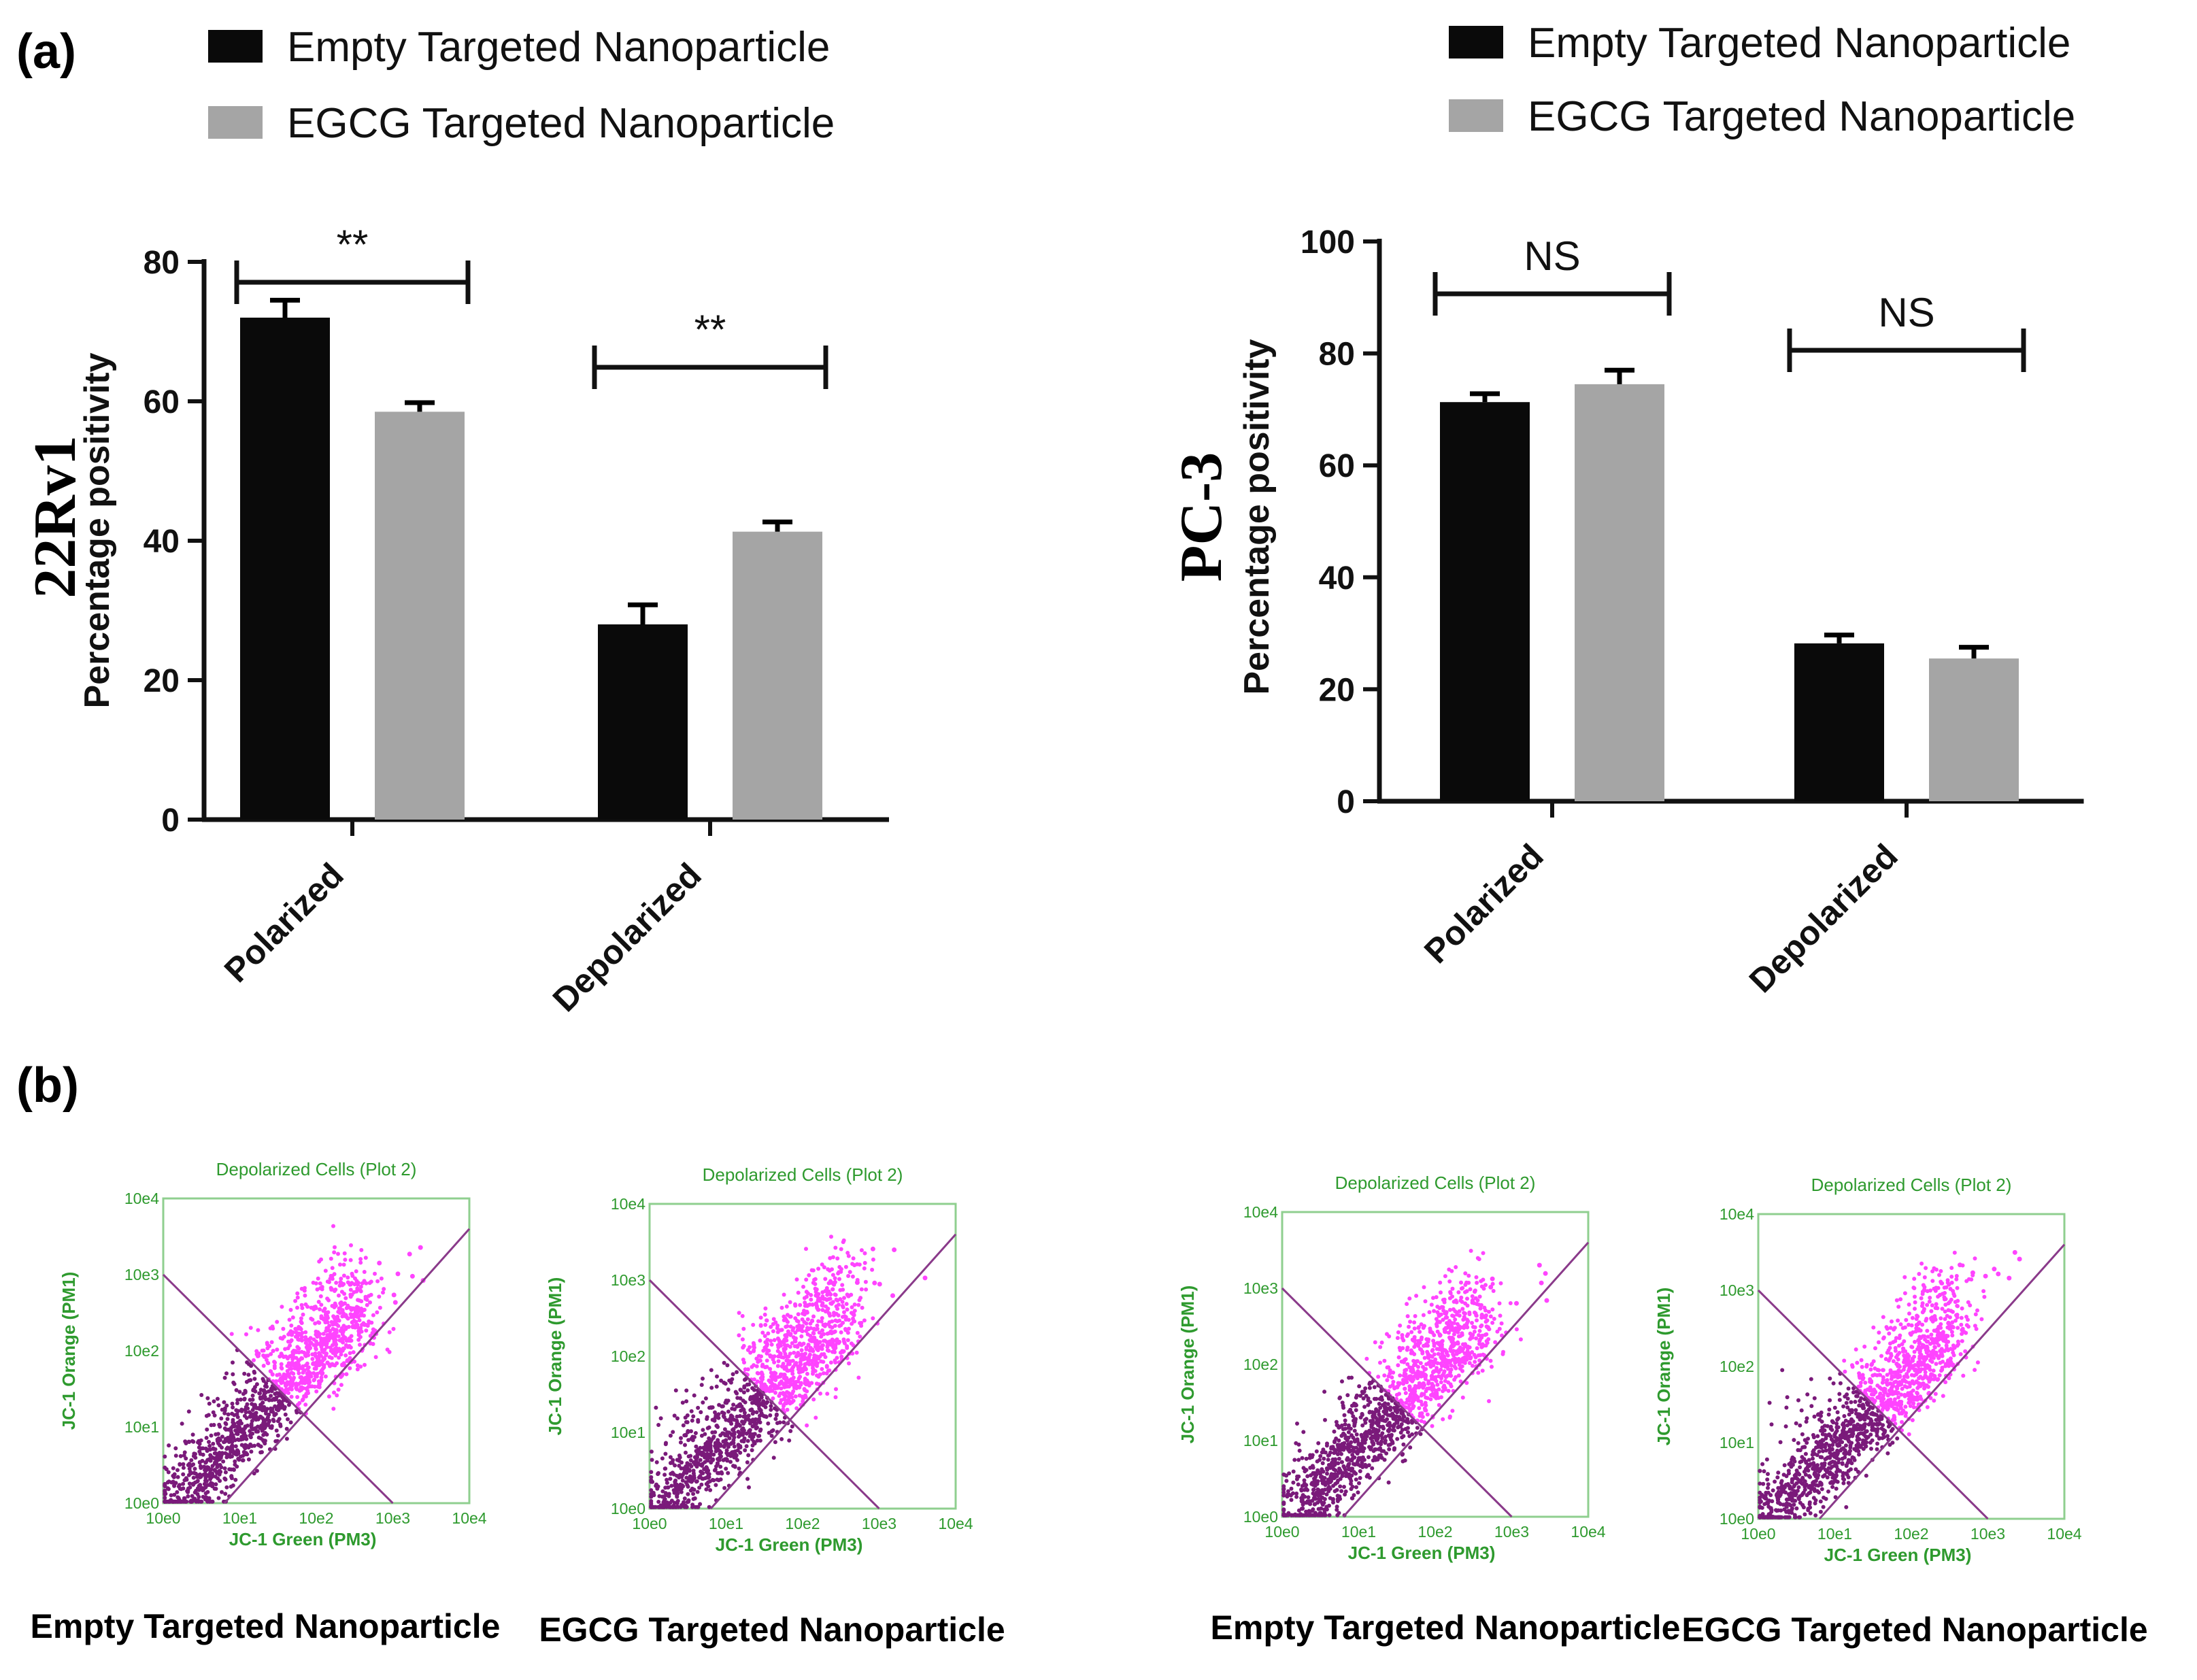  I want to click on flow-gate-line, so click(278, 1389).